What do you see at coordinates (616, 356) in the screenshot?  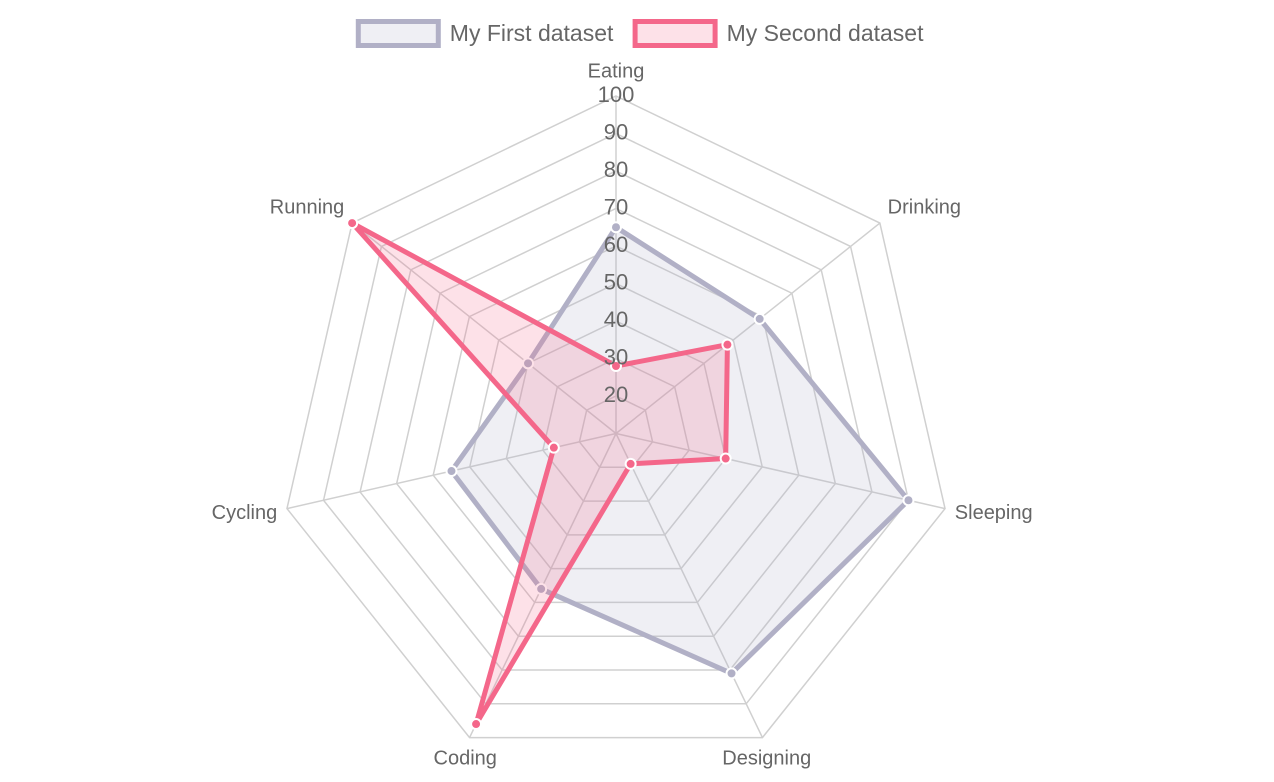 I see `tick-label: 30` at bounding box center [616, 356].